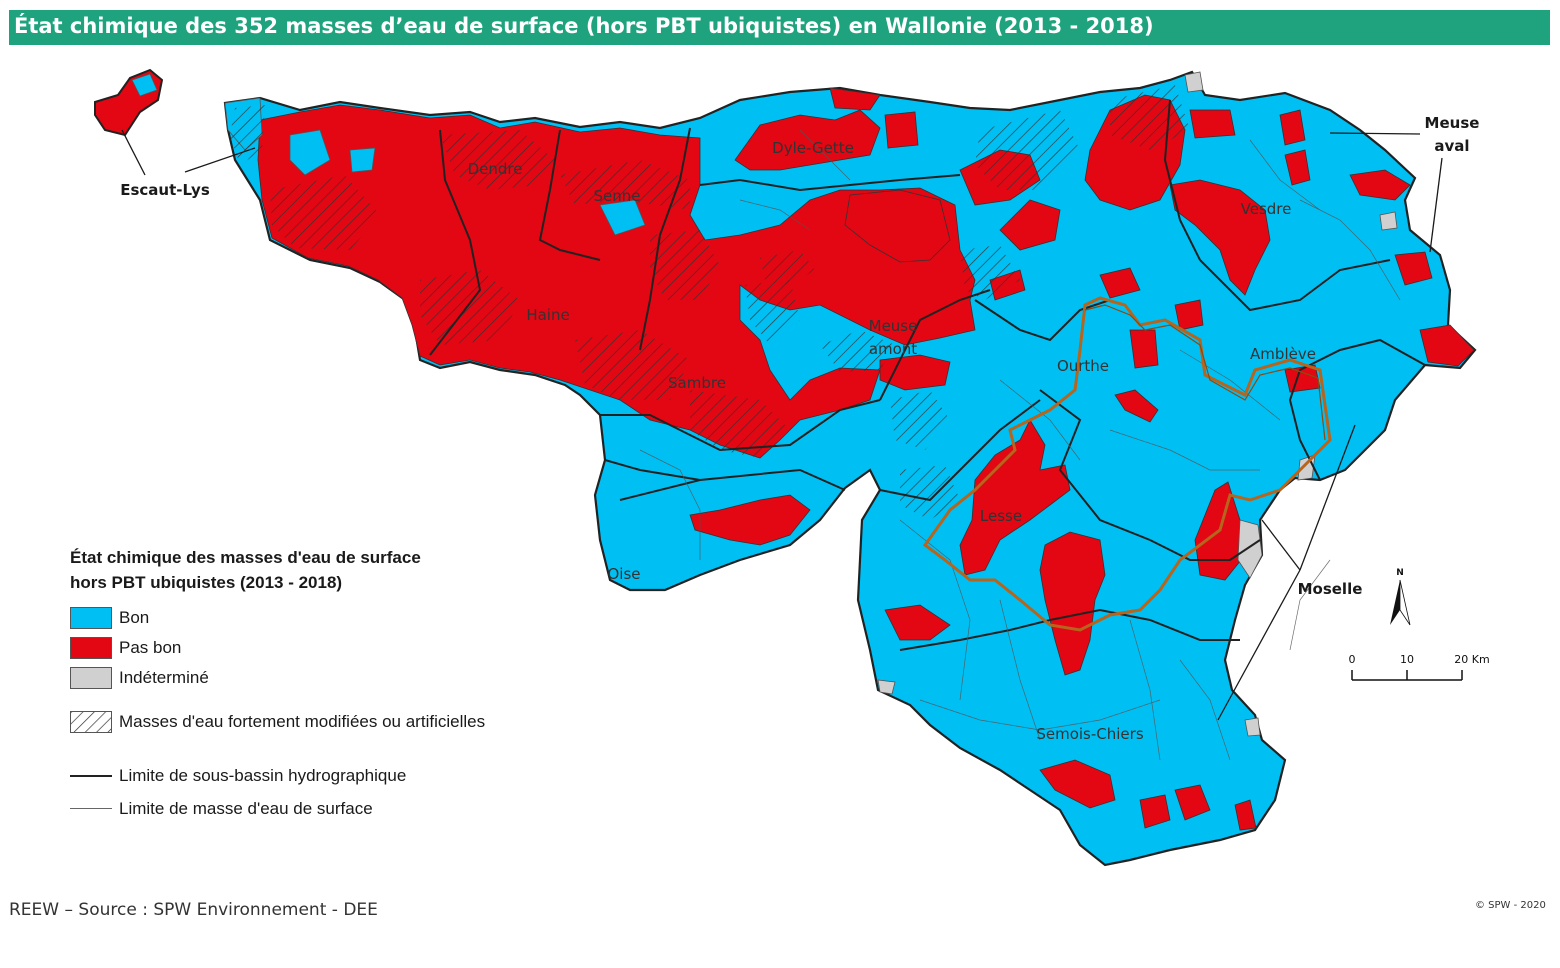  Describe the element at coordinates (1400, 597) in the screenshot. I see `north-arrow: N` at that location.